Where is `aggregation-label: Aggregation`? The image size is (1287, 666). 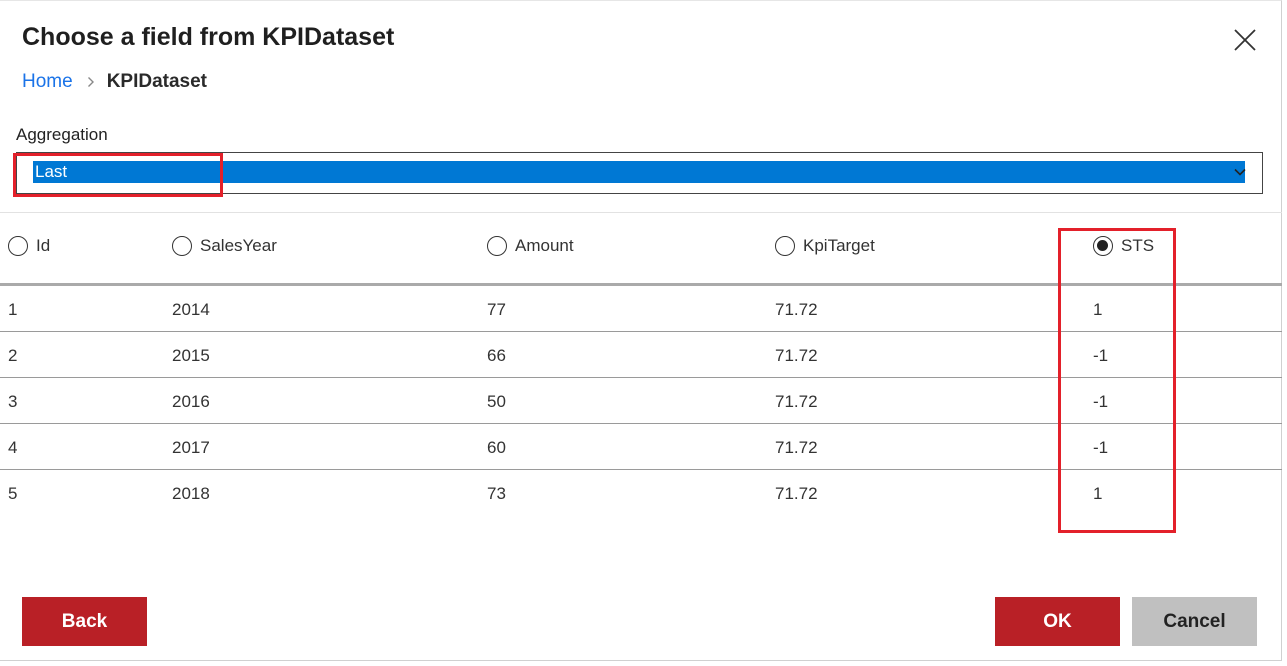
aggregation-label: Aggregation is located at coordinates (62, 134).